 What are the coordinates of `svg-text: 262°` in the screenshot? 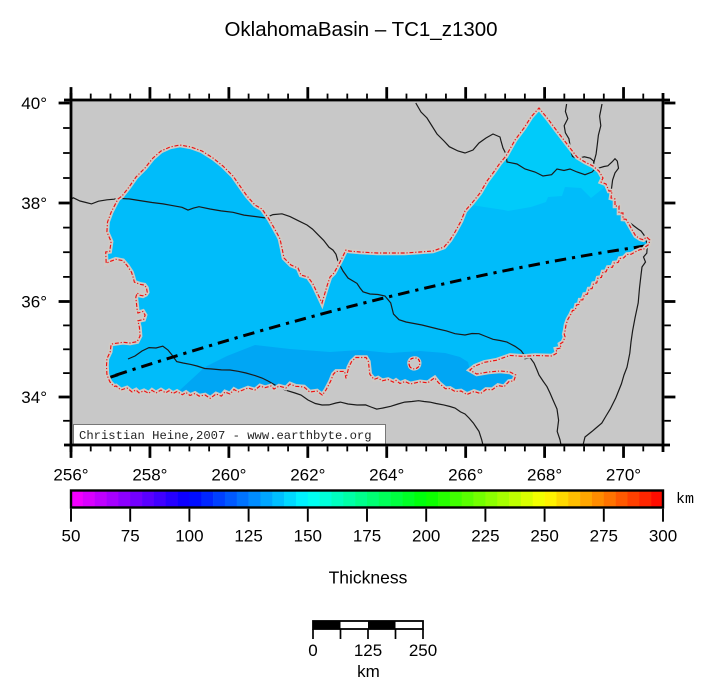 It's located at (307, 475).